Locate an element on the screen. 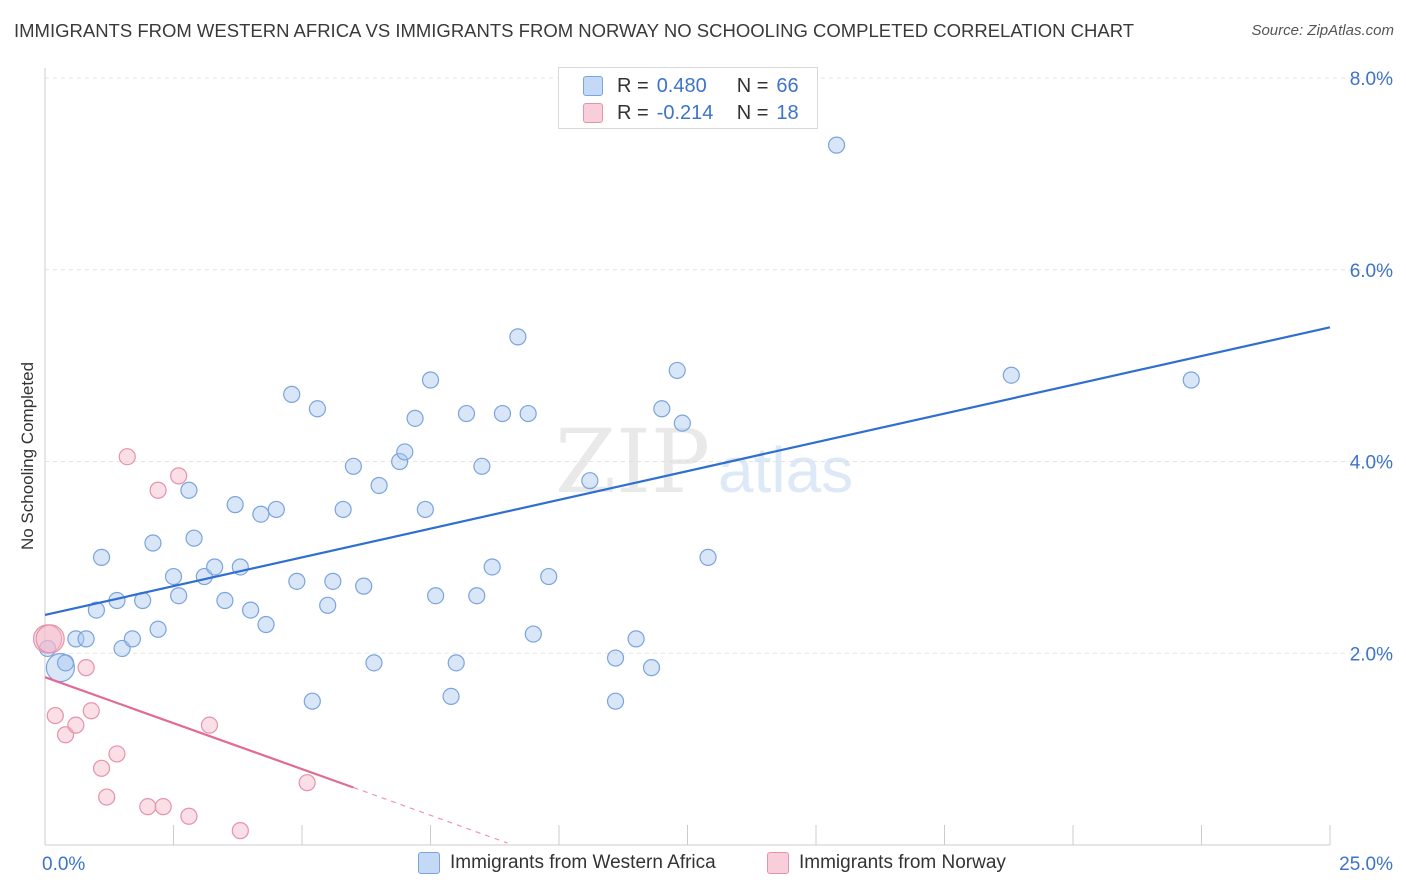 The width and height of the screenshot is (1406, 892). legend-n-value: 66 is located at coordinates (787, 85).